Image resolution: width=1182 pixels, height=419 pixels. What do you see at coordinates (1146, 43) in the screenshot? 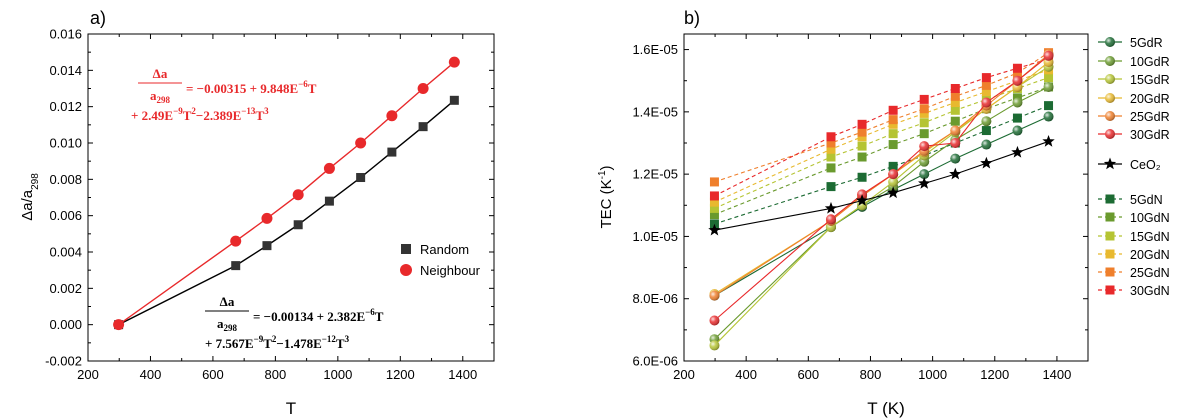
I see `legend-5gdr-label: 5GdR` at bounding box center [1146, 43].